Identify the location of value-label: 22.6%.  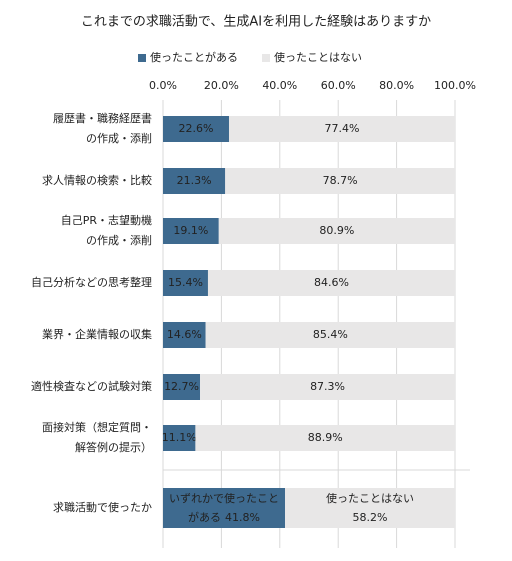
(196, 128).